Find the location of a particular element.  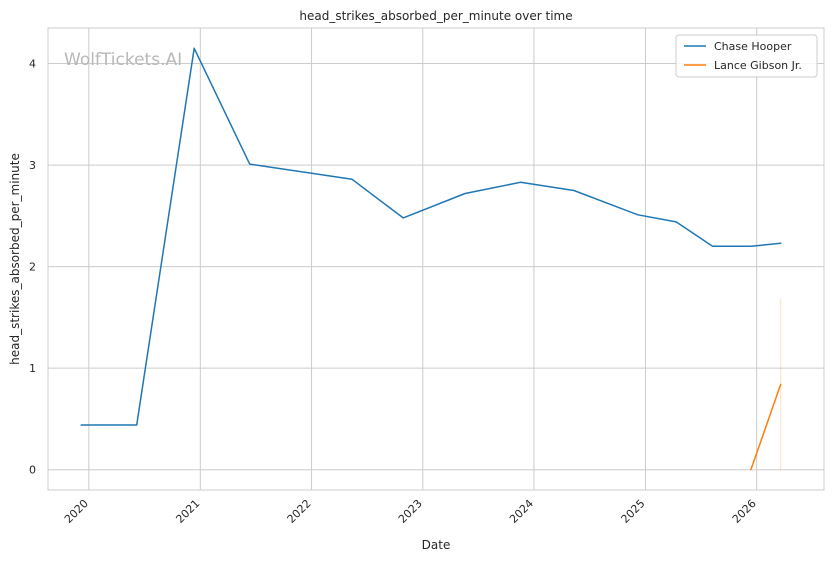

y-tick-label: 0 is located at coordinates (32, 470).